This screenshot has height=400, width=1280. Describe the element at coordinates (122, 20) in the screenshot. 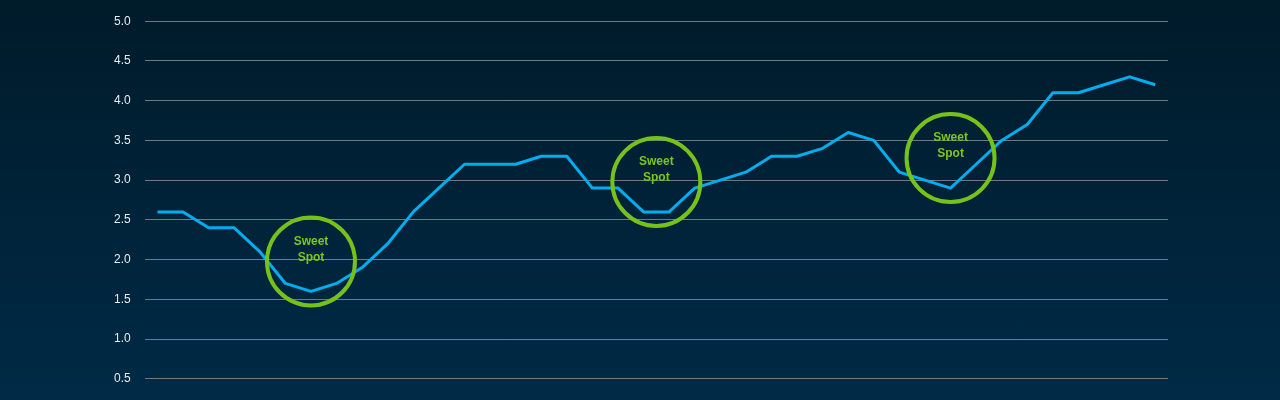

I see `y-tick-label: 5.0` at that location.